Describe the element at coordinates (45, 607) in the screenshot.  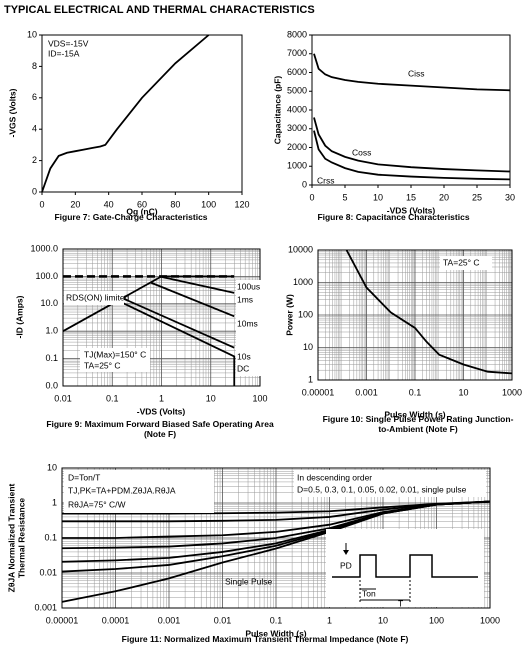
I see `y-tick-label: 0.001` at that location.